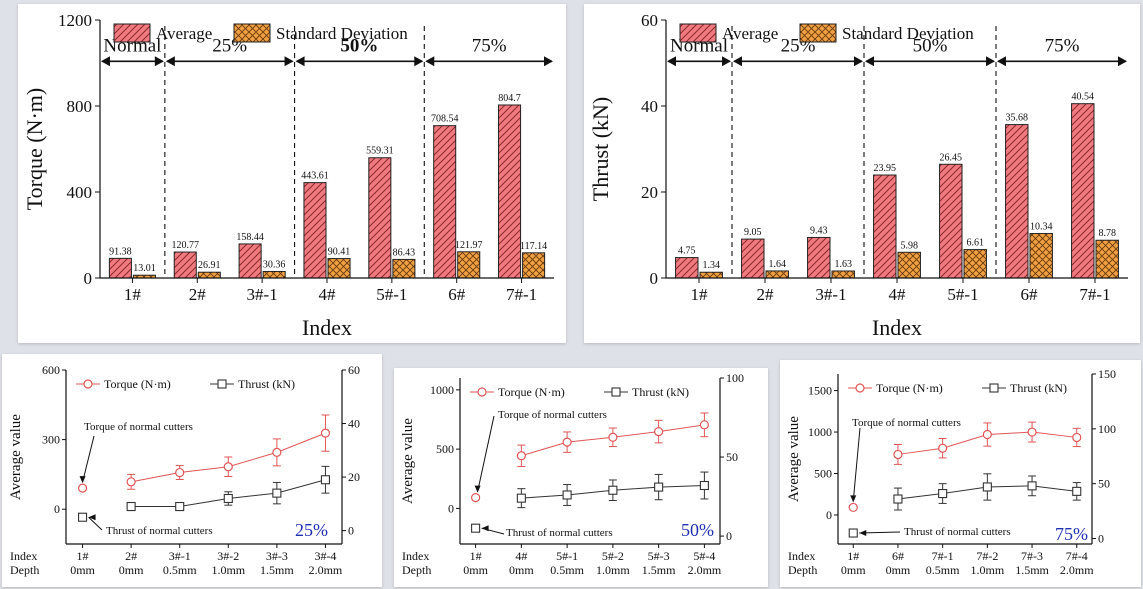  Describe the element at coordinates (750, 33) in the screenshot. I see `legend-label: Average` at that location.